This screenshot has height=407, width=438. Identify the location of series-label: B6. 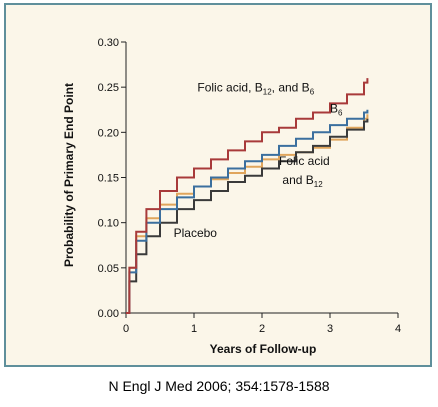
(336, 109).